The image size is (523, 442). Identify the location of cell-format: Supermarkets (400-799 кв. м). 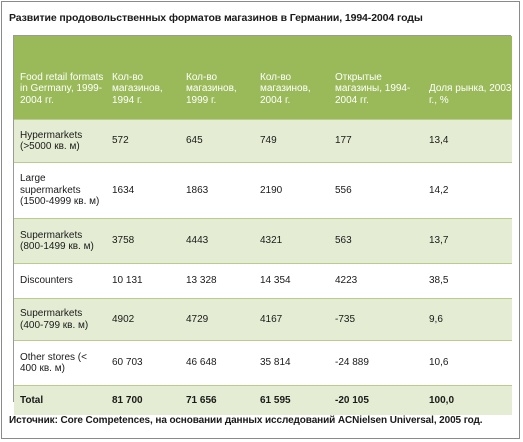
(60, 319).